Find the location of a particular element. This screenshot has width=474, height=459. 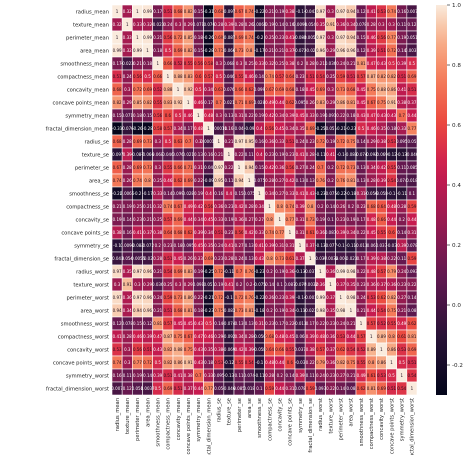

y-tick-label: texture_se is located at coordinates (95, 155).